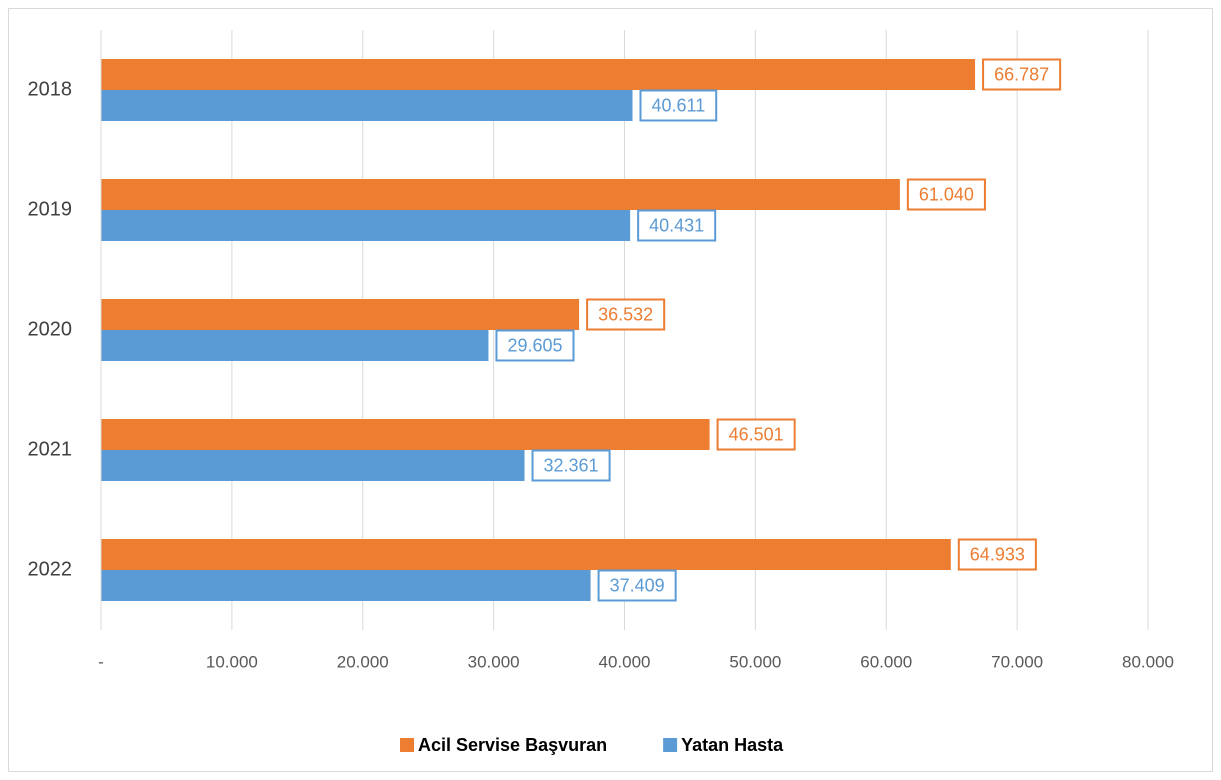  I want to click on x-tick-label: 70.000, so click(1017, 661).